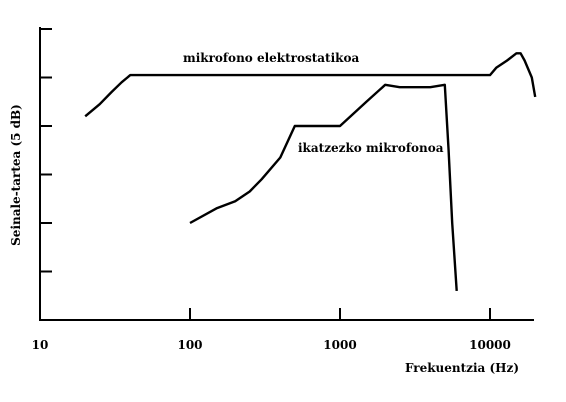  What do you see at coordinates (271, 330) in the screenshot?
I see `x-ticks: 10 100 1000 10000` at bounding box center [271, 330].